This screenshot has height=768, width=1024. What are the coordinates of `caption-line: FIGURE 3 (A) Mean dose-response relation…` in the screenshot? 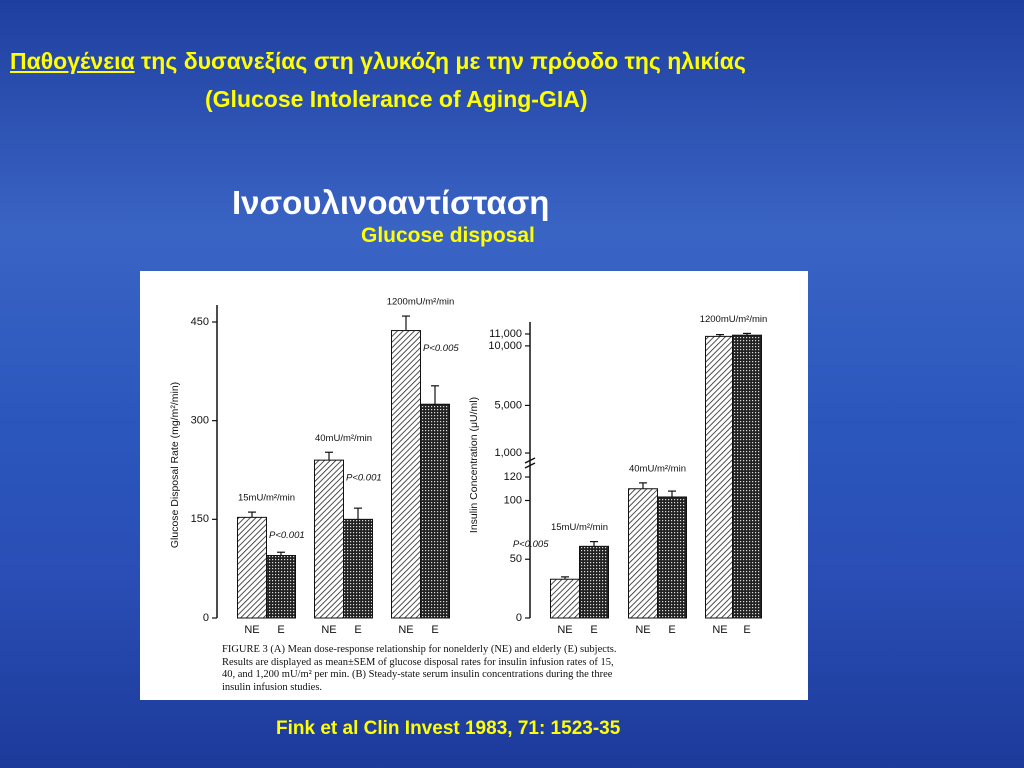 It's located at (419, 649).